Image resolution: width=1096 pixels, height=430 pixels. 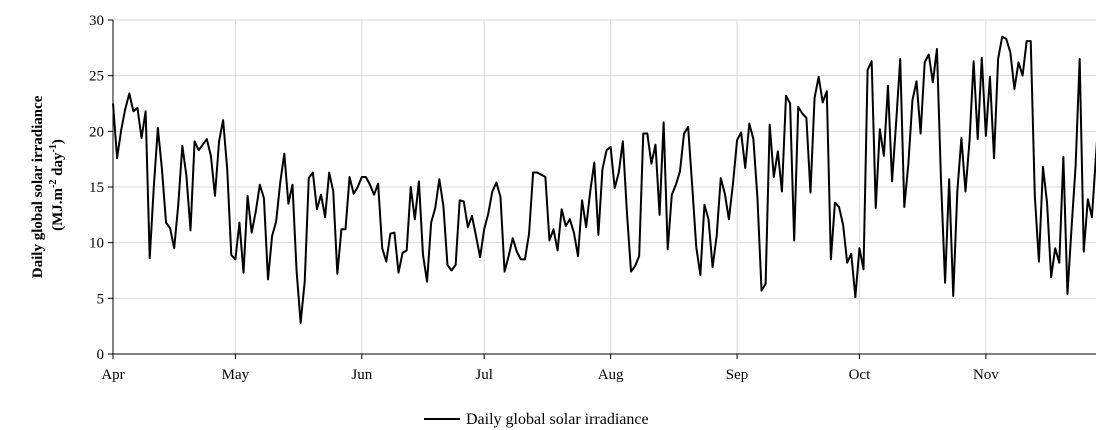 I want to click on y-tick-label: 20, so click(x=96, y=132).